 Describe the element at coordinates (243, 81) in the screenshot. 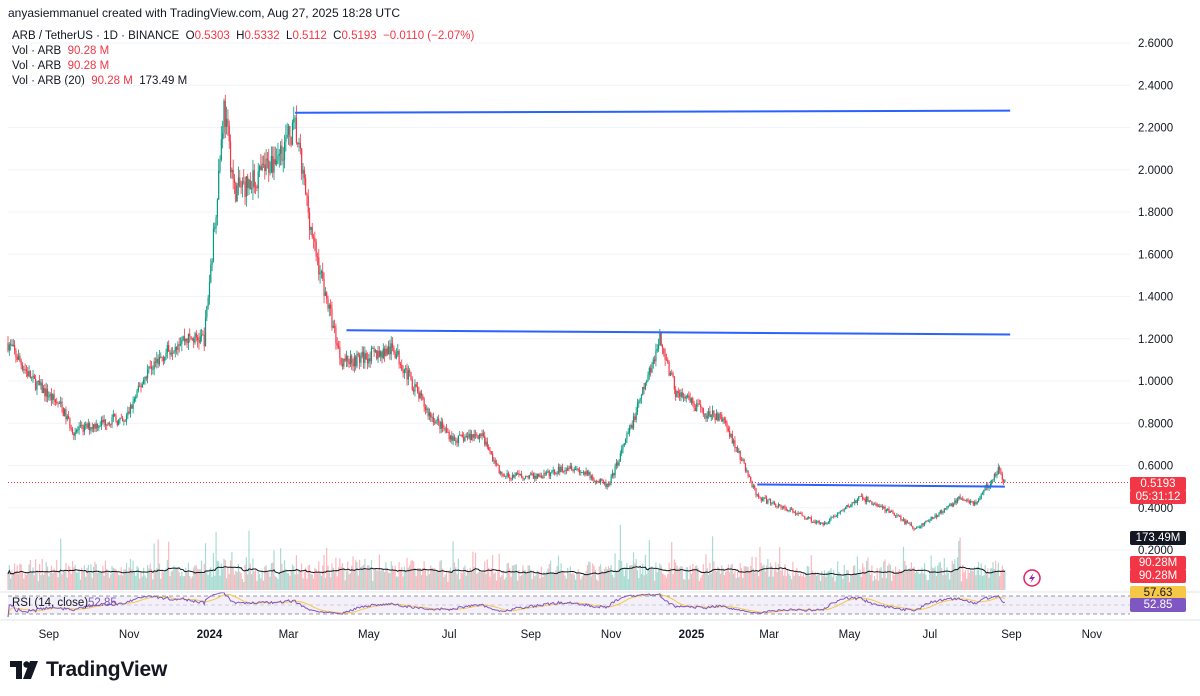

I see `legend-vol3-row: Vol · ARB (20) 90.28 M 173.49 M` at that location.